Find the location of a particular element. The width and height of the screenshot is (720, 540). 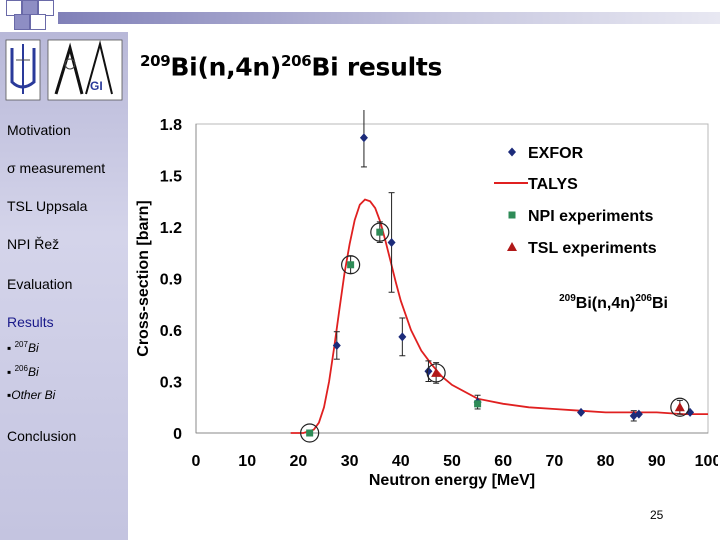

sidebar-item-tsl-uppsala: TSL Uppsala is located at coordinates (47, 206).